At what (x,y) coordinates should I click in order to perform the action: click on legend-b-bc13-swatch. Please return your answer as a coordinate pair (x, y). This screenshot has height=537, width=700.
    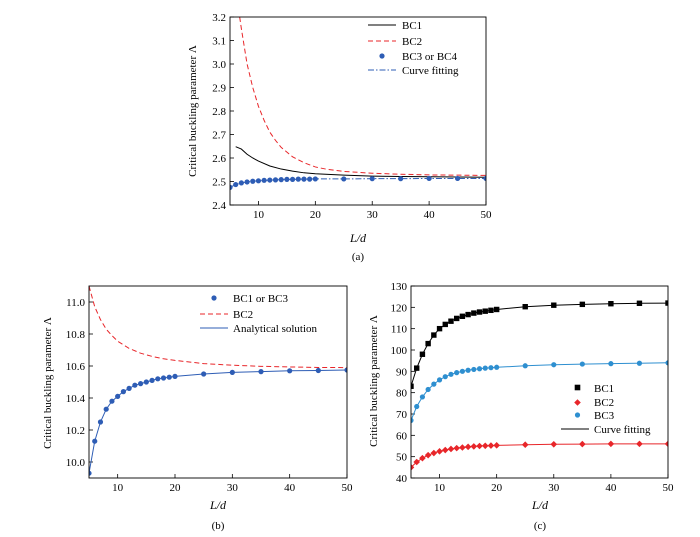
    Looking at the image, I should click on (214, 298).